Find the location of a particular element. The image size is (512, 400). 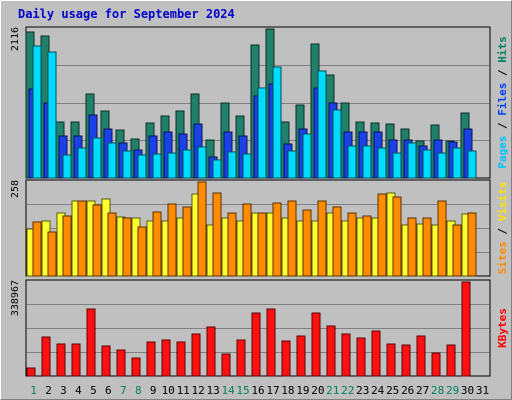

x-tick-label: 2 is located at coordinates (48, 390).